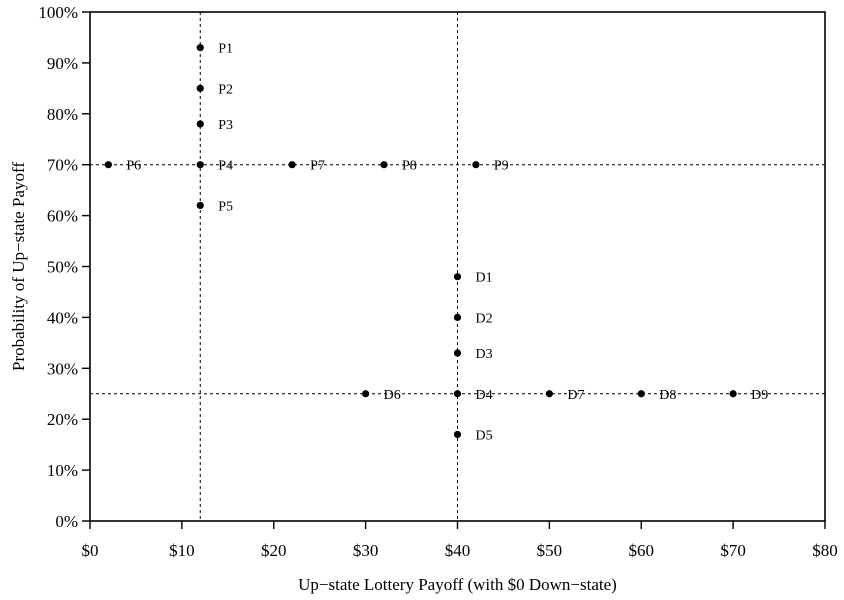 This screenshot has width=844, height=600. Describe the element at coordinates (62, 470) in the screenshot. I see `y-tick-label: 10%` at that location.